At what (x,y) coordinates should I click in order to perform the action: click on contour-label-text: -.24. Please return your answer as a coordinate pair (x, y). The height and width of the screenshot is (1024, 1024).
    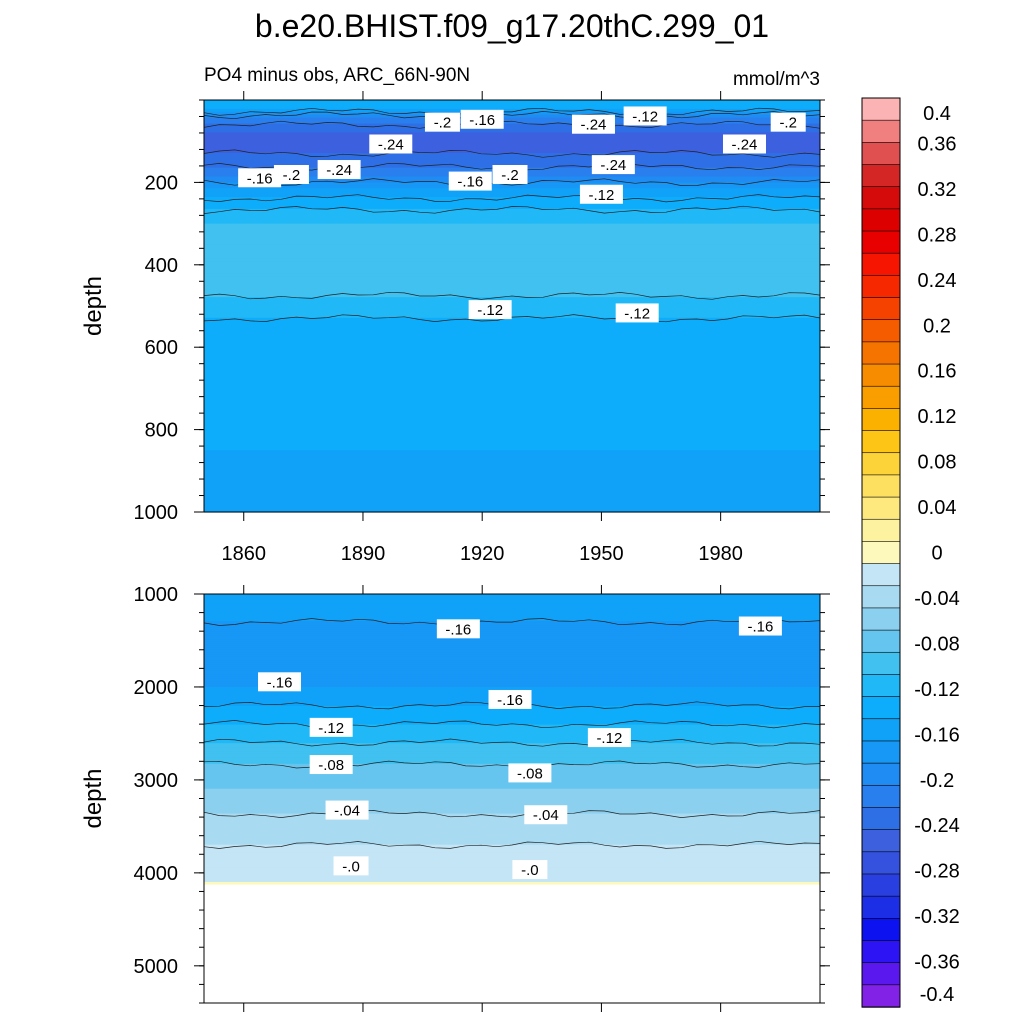
    Looking at the image, I should click on (391, 144).